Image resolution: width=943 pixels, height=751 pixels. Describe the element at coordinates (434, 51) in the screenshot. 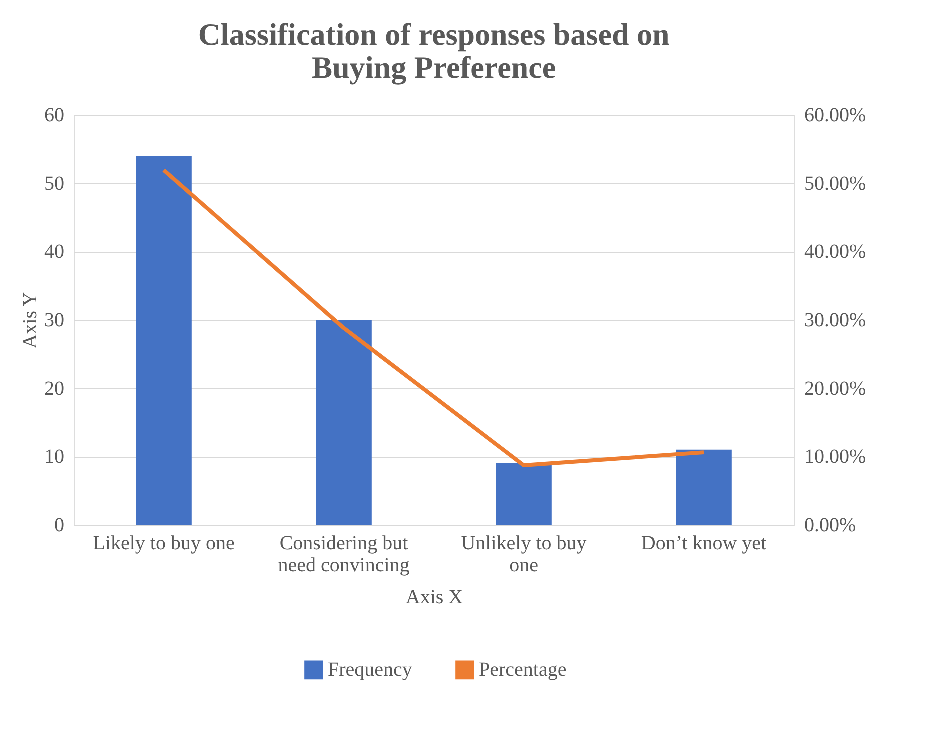

I see `chart-title: Classification of responses based on Buying Preference` at that location.